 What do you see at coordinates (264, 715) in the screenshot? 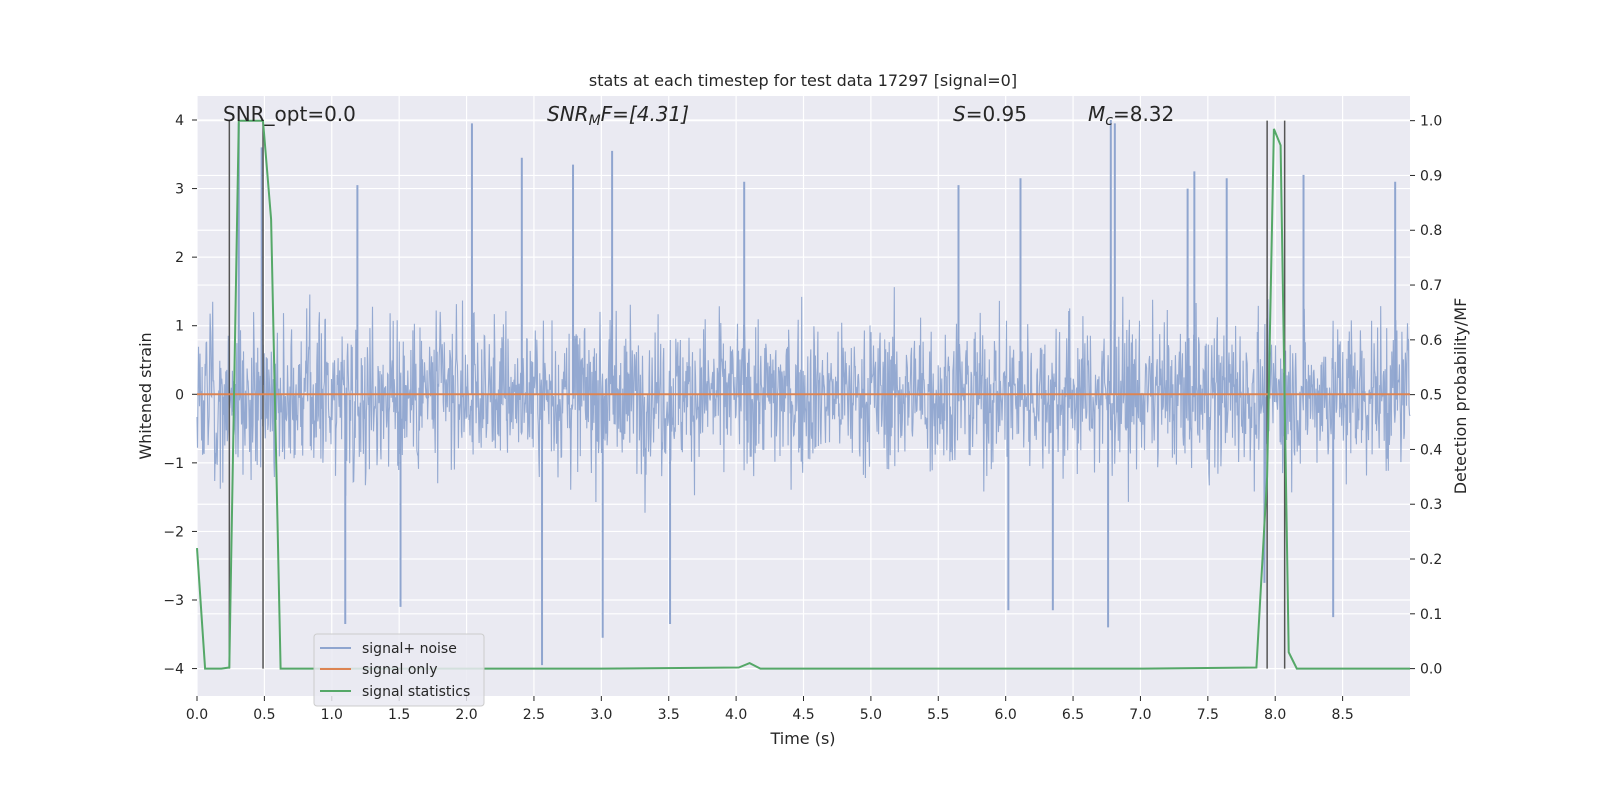
I see `x-tick-label: 0.5` at bounding box center [264, 715].